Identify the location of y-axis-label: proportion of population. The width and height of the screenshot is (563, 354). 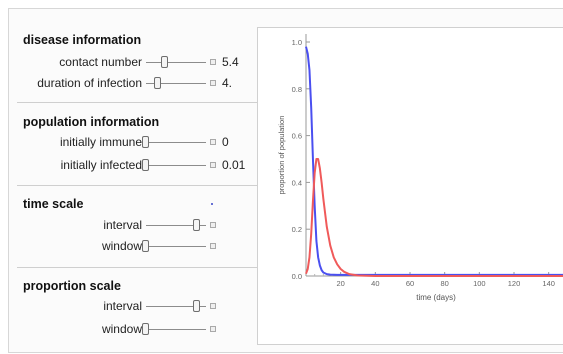
(281, 155).